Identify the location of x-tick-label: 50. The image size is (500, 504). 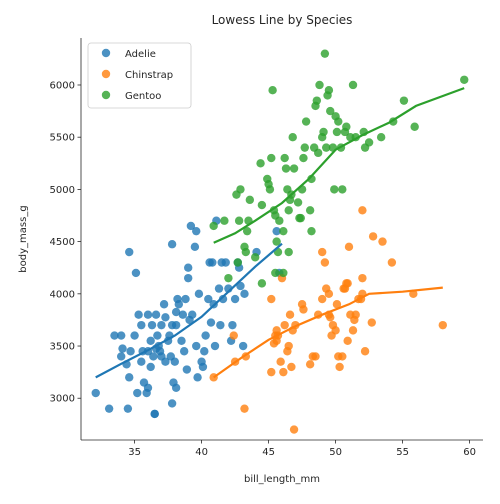
(335, 452).